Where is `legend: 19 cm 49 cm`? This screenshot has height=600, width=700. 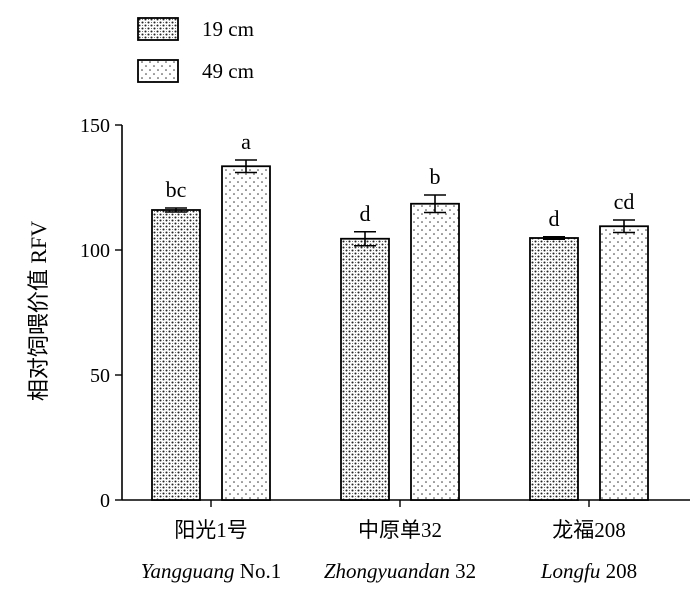 legend: 19 cm 49 cm is located at coordinates (195, 50).